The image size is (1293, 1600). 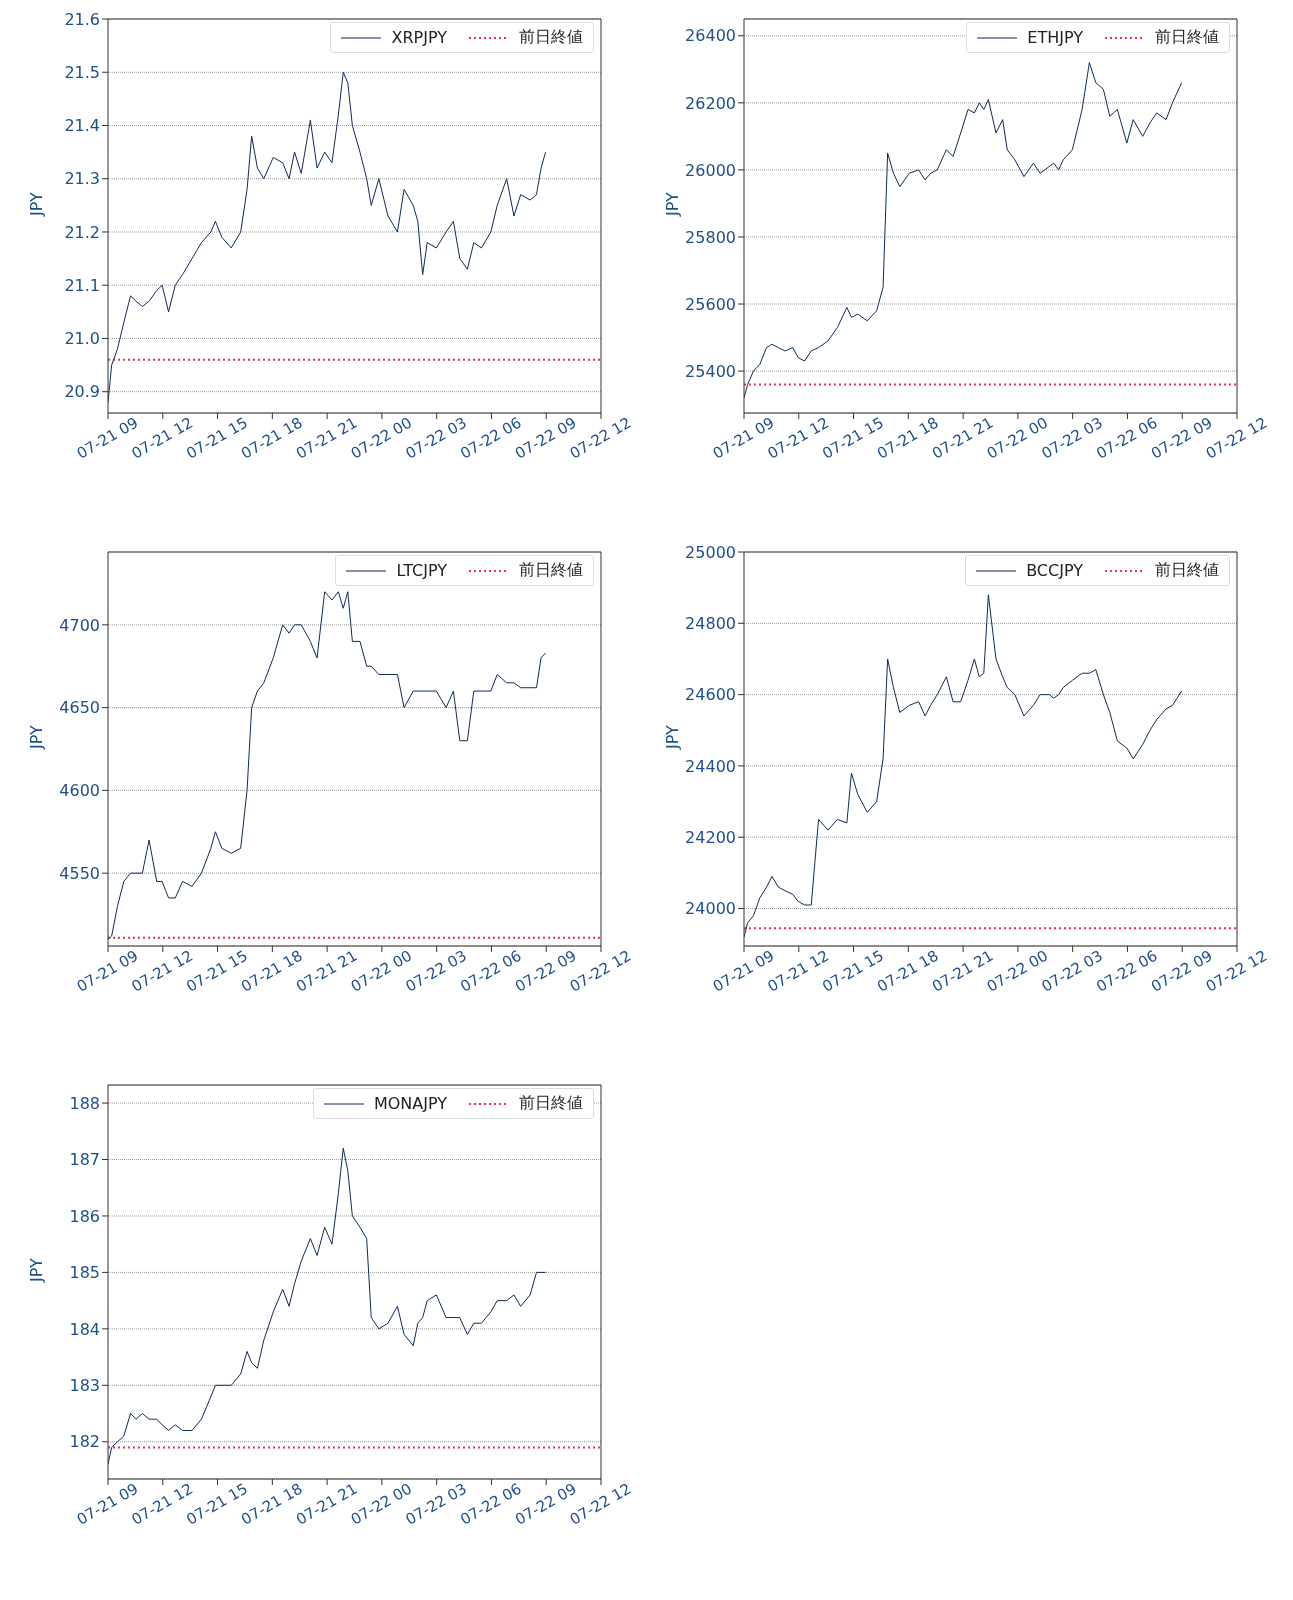 What do you see at coordinates (710, 695) in the screenshot?
I see `y-tick-label: 24600` at bounding box center [710, 695].